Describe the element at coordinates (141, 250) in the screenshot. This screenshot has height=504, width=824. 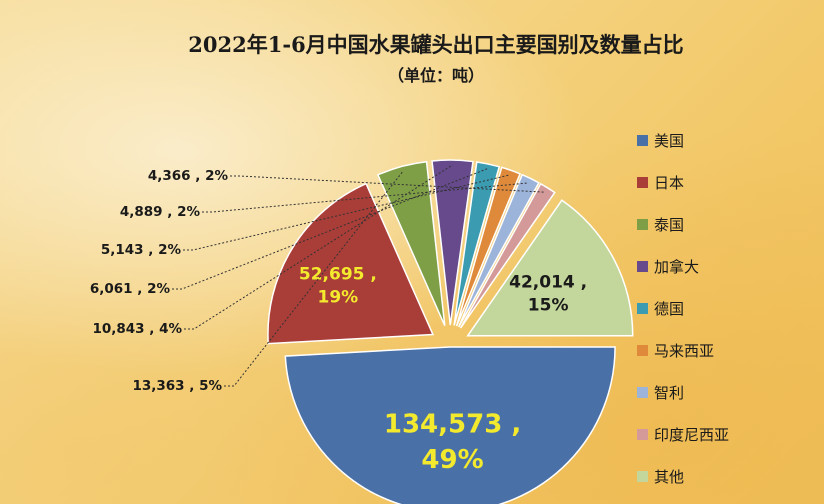
I see `slice-data-label: 5,143 , 2%` at that location.